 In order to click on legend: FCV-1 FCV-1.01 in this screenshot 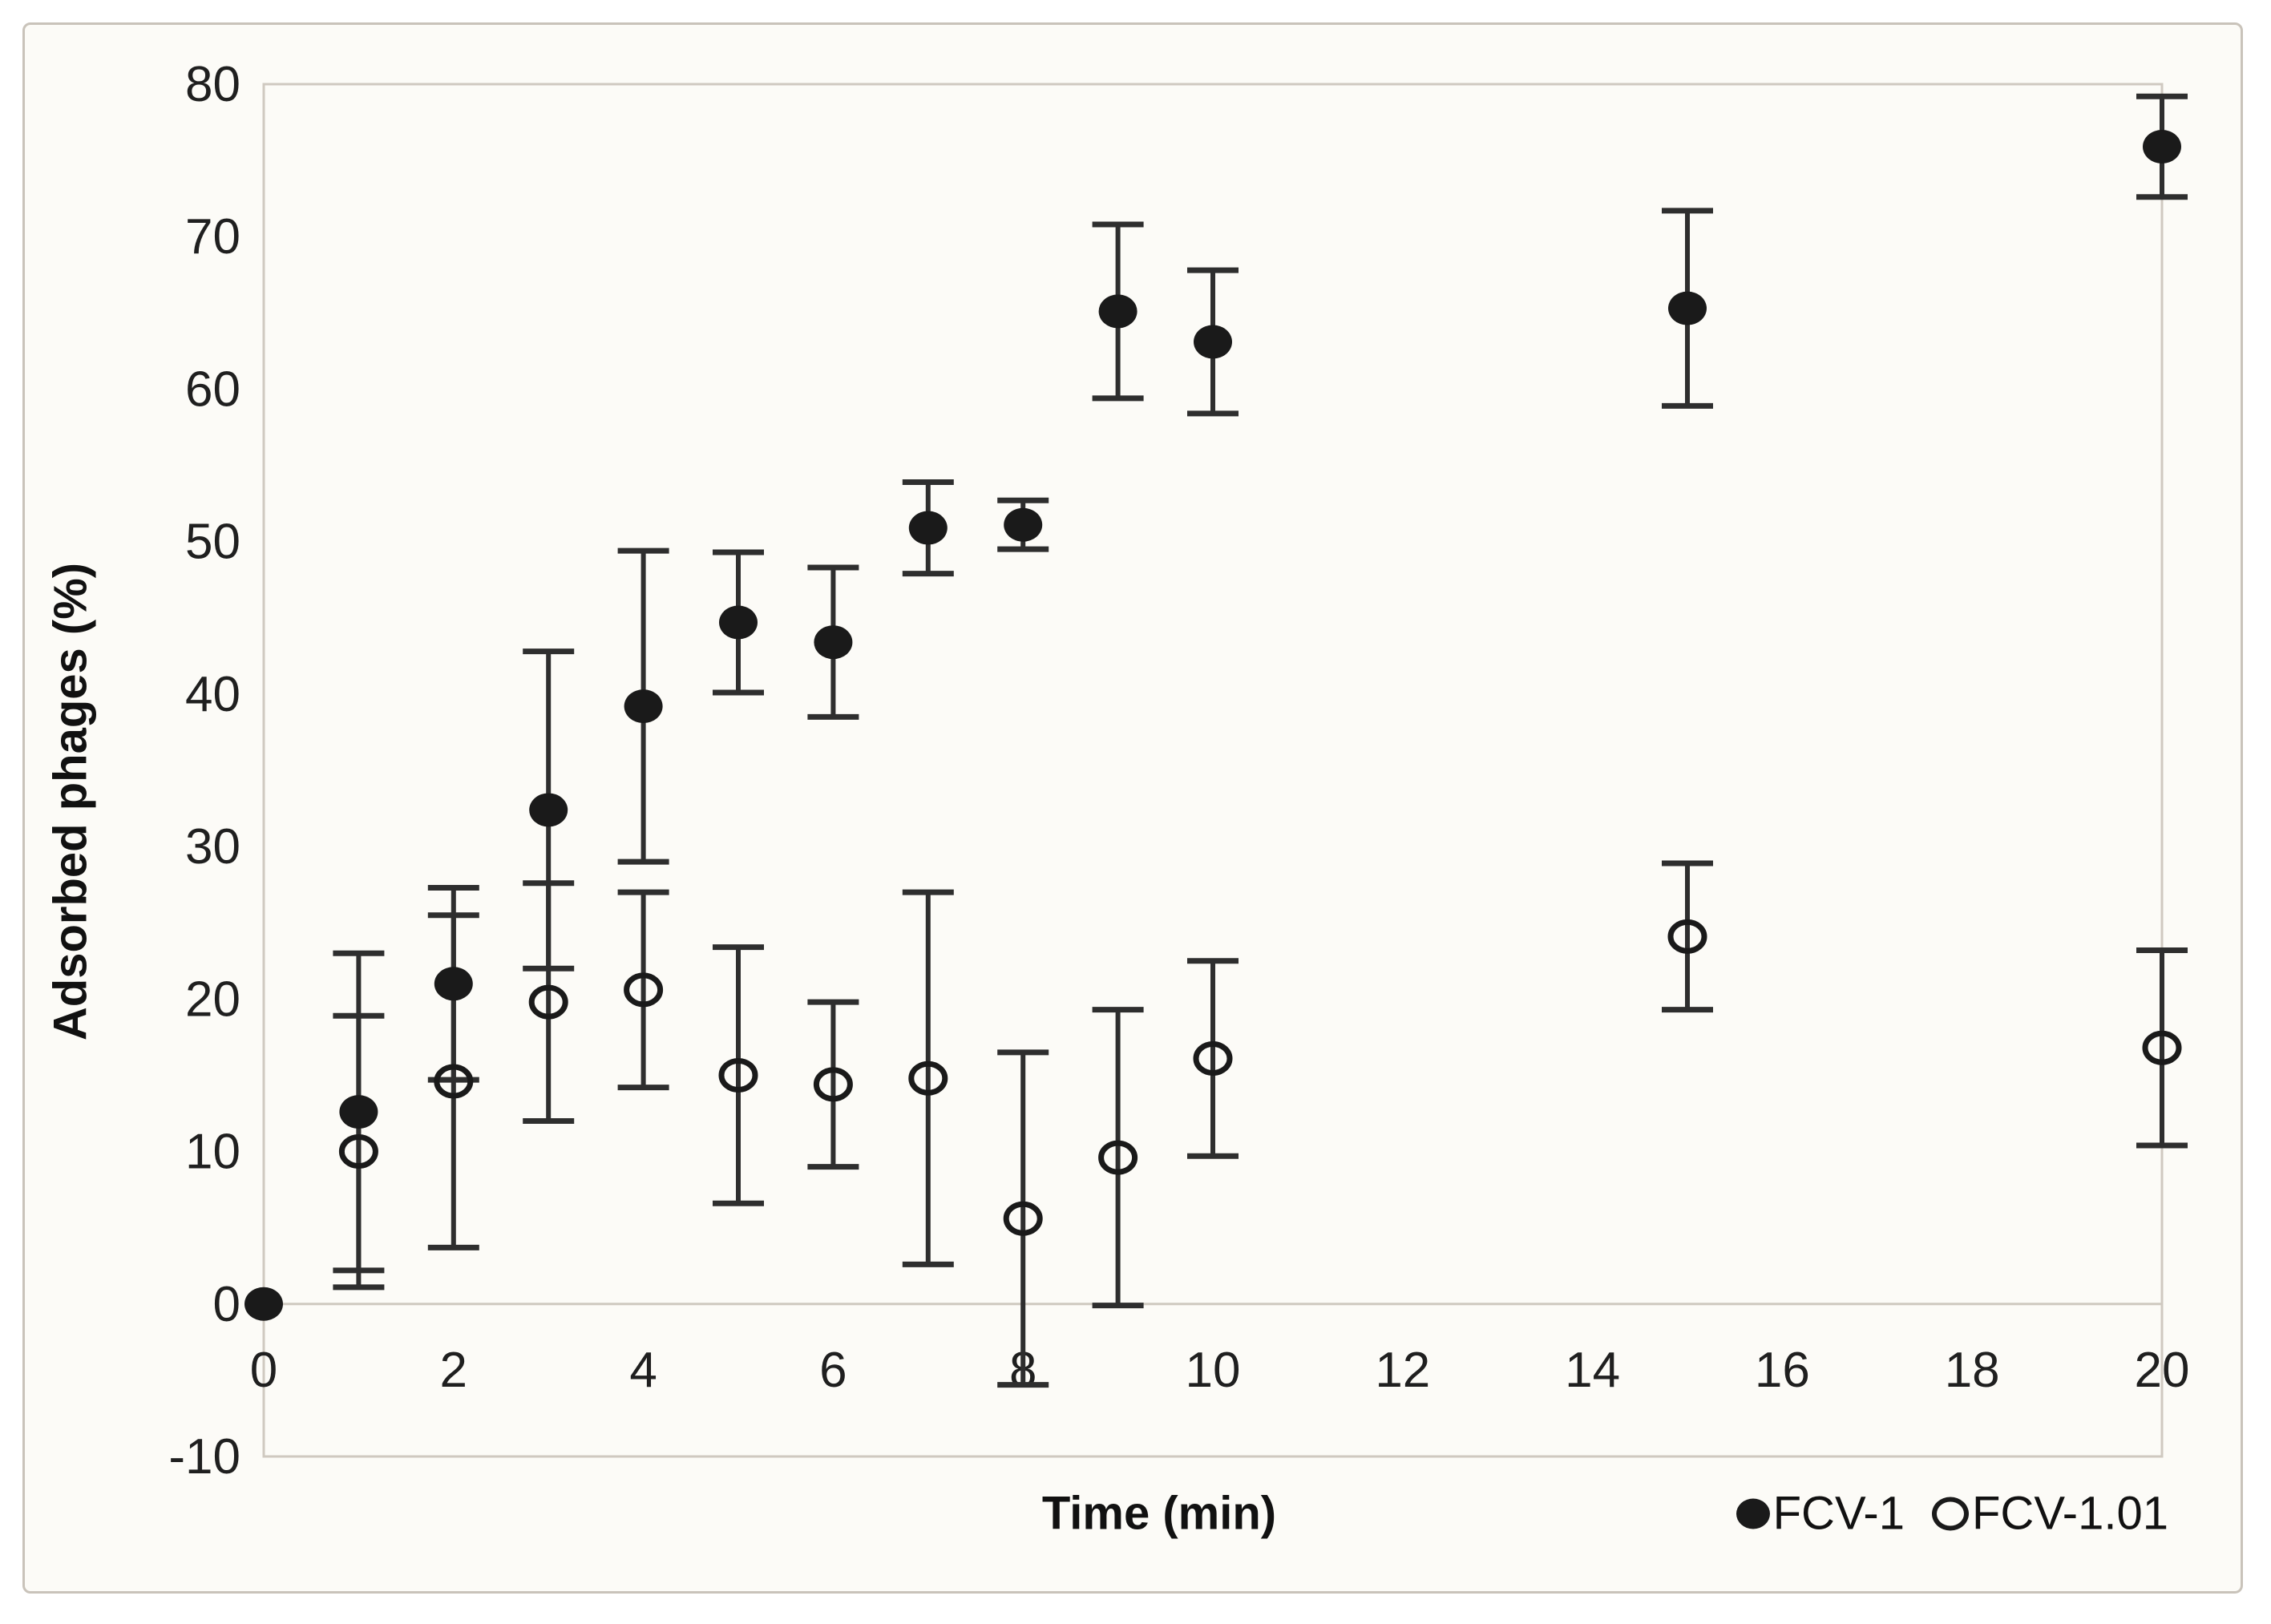, I will do `click(1952, 1514)`.